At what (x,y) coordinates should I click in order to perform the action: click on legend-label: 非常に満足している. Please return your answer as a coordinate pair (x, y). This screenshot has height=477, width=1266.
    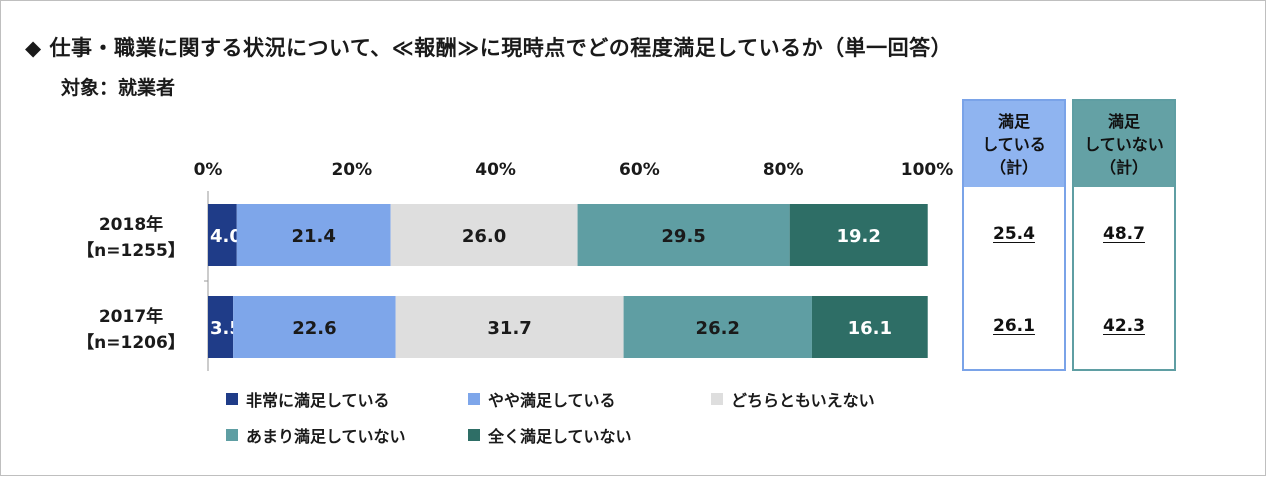
    Looking at the image, I should click on (318, 400).